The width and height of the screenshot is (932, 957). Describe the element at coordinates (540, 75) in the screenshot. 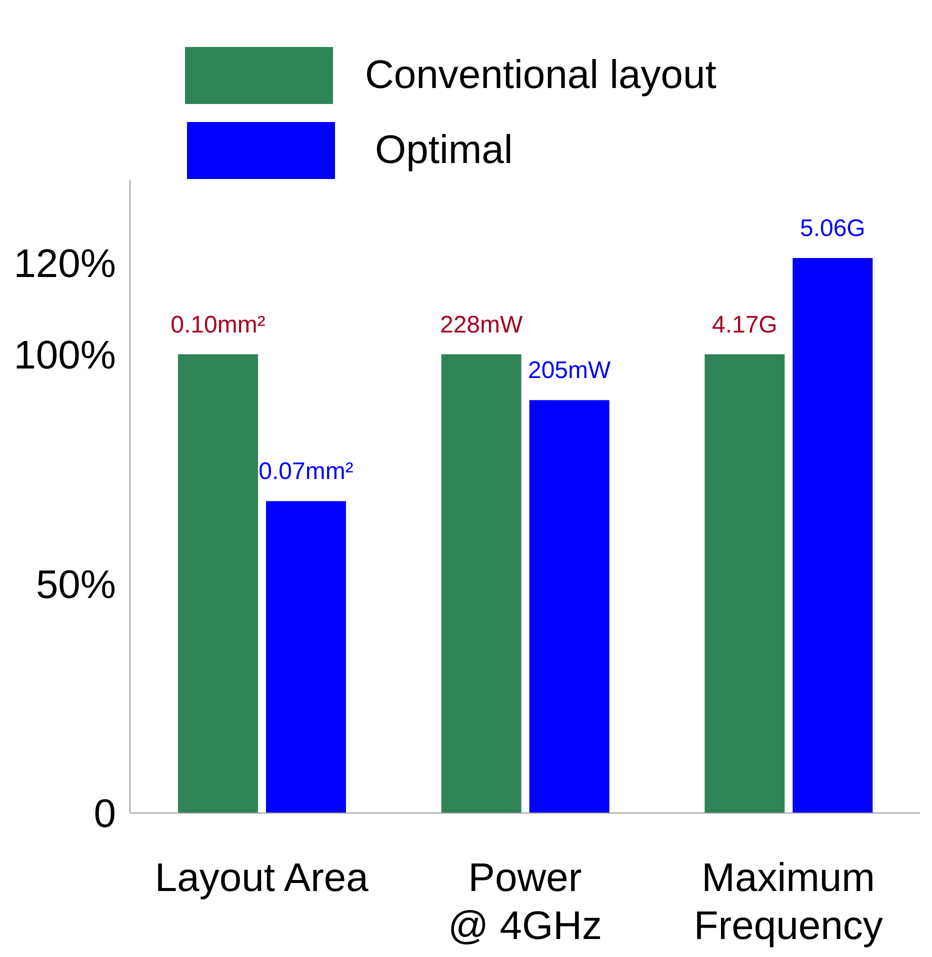

I see `legend-label: Conventional layout` at that location.